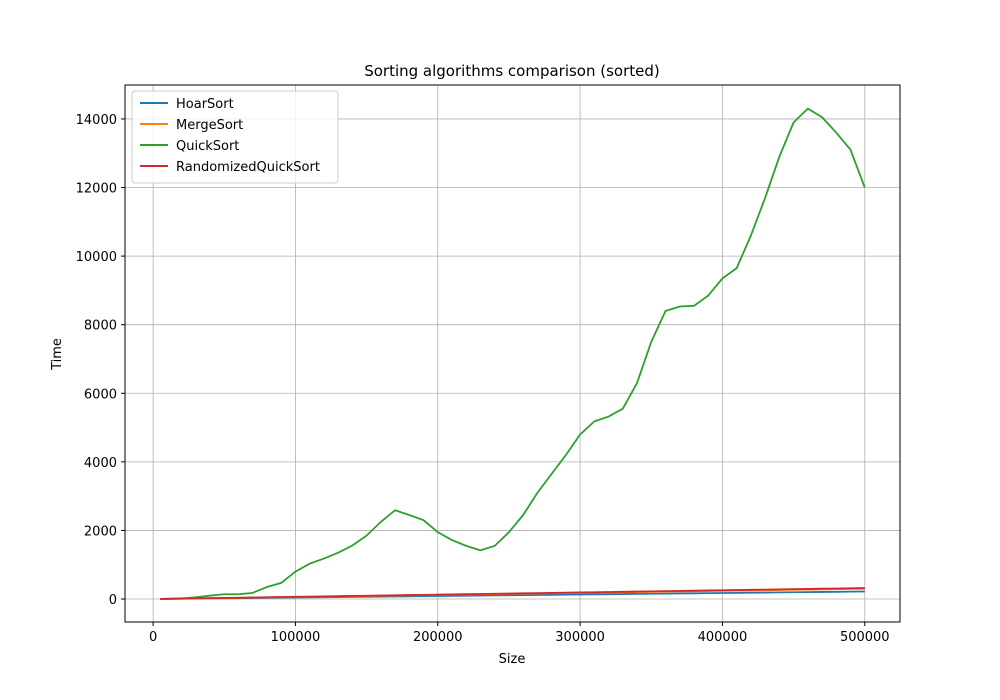 The image size is (1000, 700). What do you see at coordinates (723, 637) in the screenshot?
I see `x-tick-label: 400000` at bounding box center [723, 637].